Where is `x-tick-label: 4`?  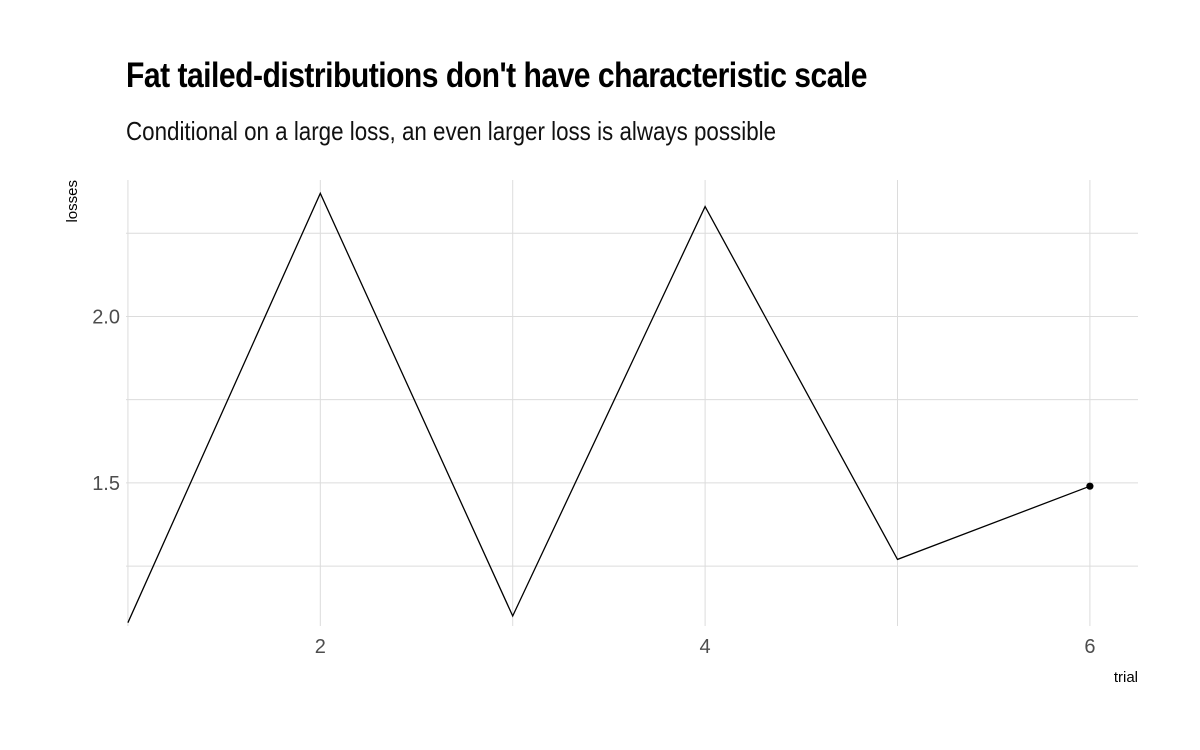
x-tick-label: 4 is located at coordinates (705, 647).